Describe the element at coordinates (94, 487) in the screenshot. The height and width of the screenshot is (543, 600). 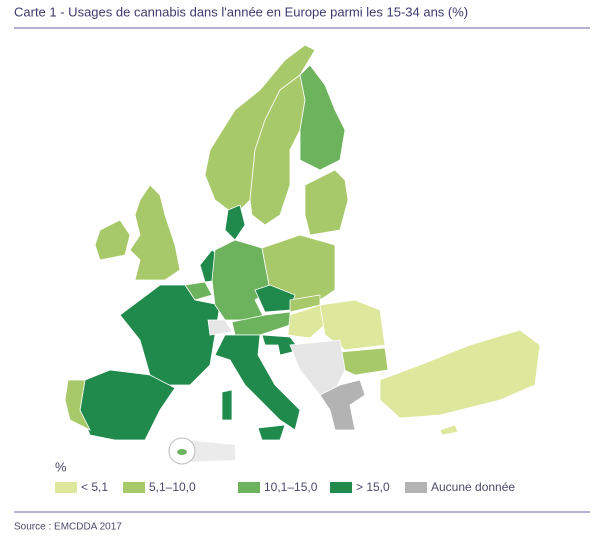
I see `legend-label: < 5,1` at that location.